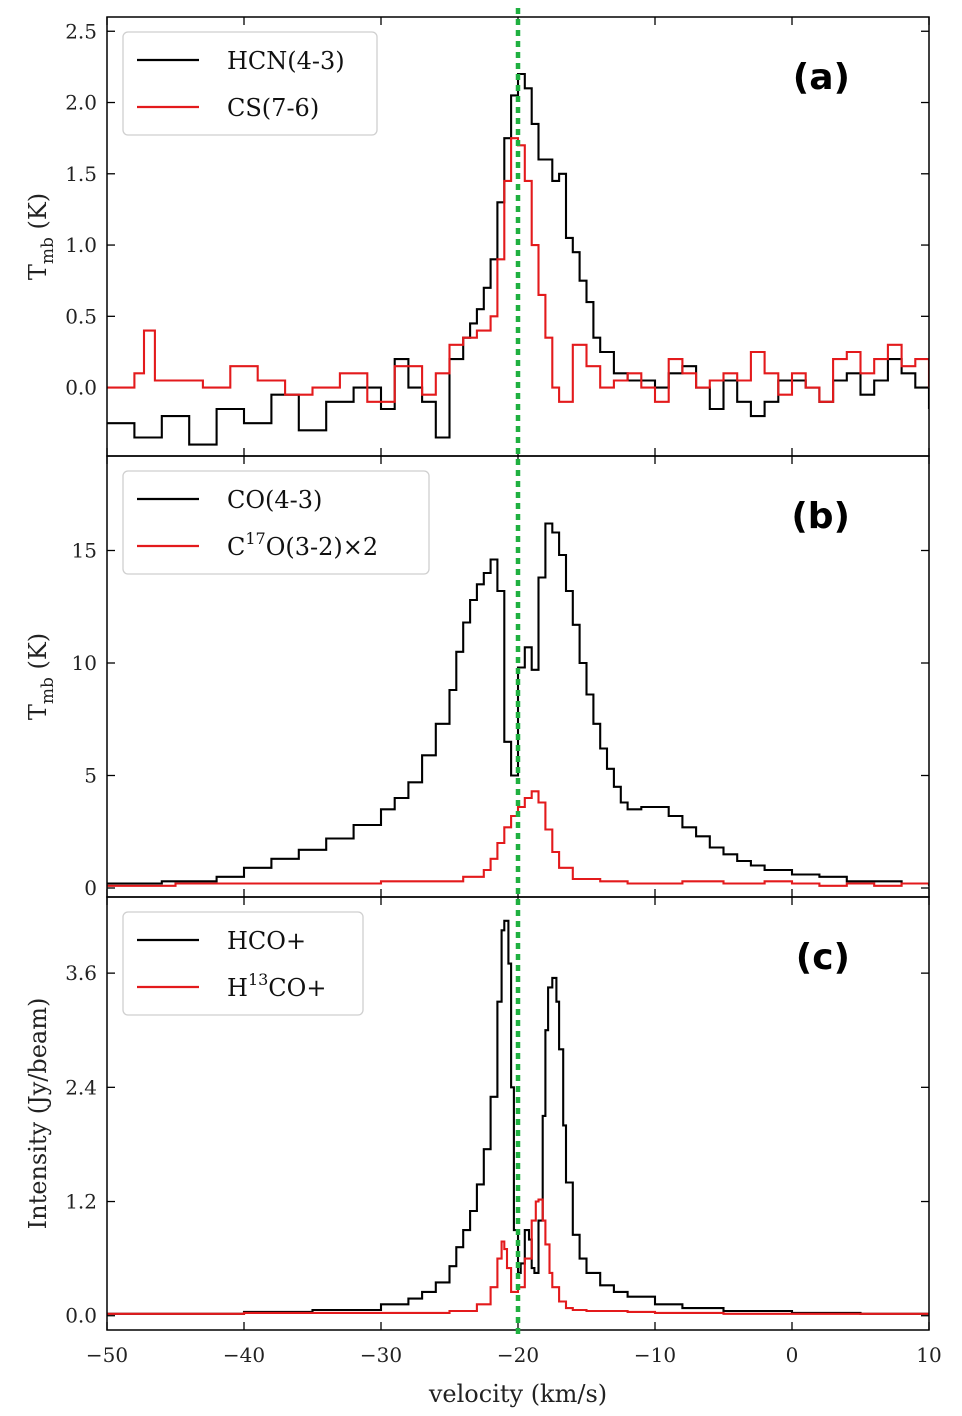 The height and width of the screenshot is (1416, 962). I want to click on x-tick-label: 10, so click(928, 1355).